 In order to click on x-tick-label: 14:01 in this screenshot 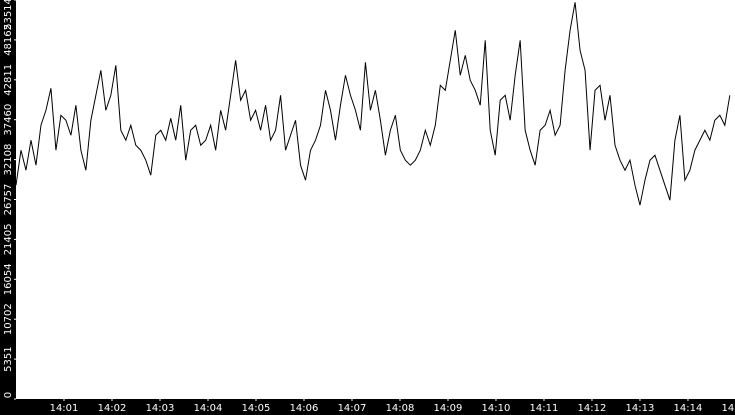, I will do `click(64, 408)`.